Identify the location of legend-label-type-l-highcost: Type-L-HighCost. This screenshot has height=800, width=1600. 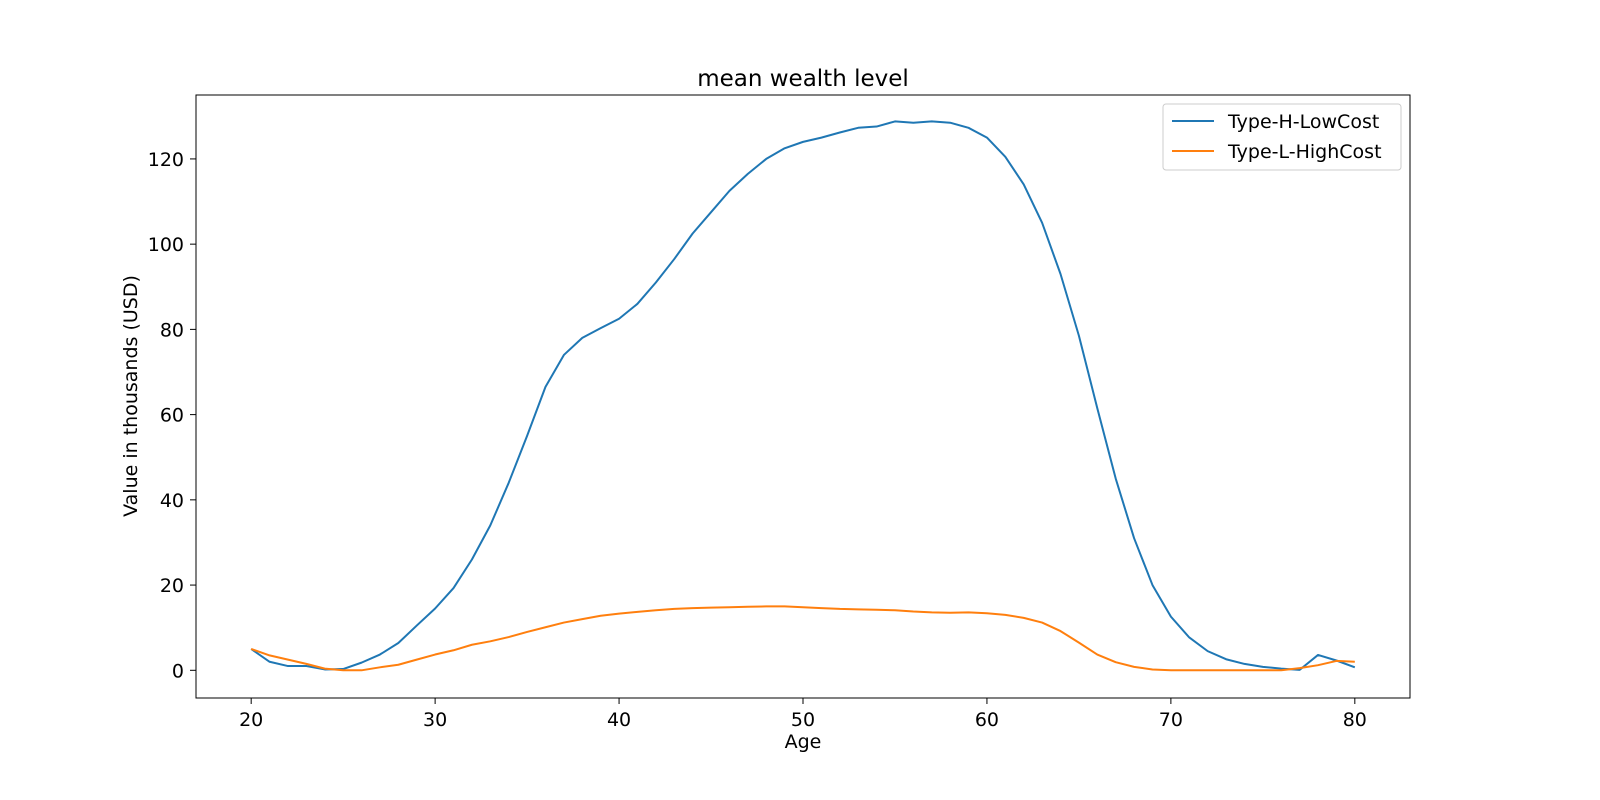
(1304, 152).